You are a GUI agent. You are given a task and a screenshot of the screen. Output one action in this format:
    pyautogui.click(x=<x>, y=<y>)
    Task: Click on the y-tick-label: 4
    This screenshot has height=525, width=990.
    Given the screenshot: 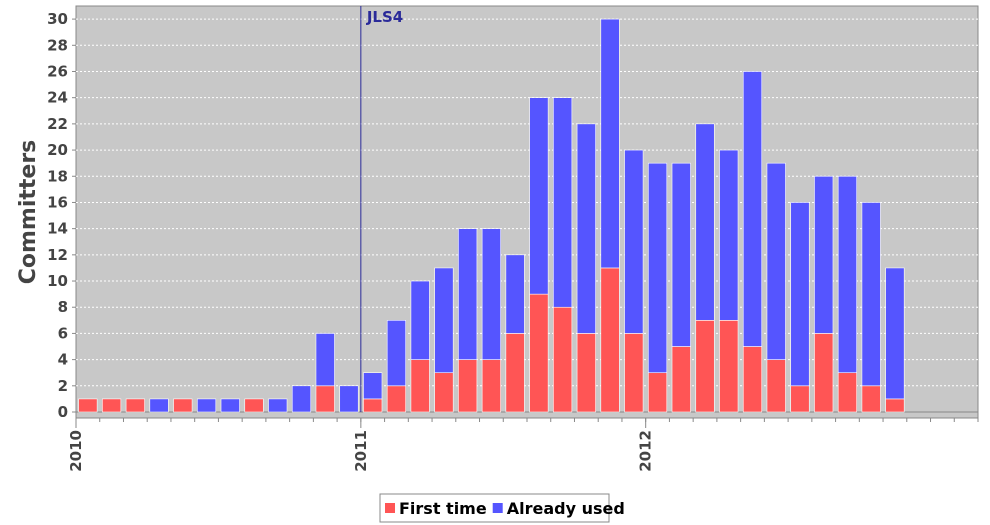 What is the action you would take?
    pyautogui.click(x=63, y=360)
    